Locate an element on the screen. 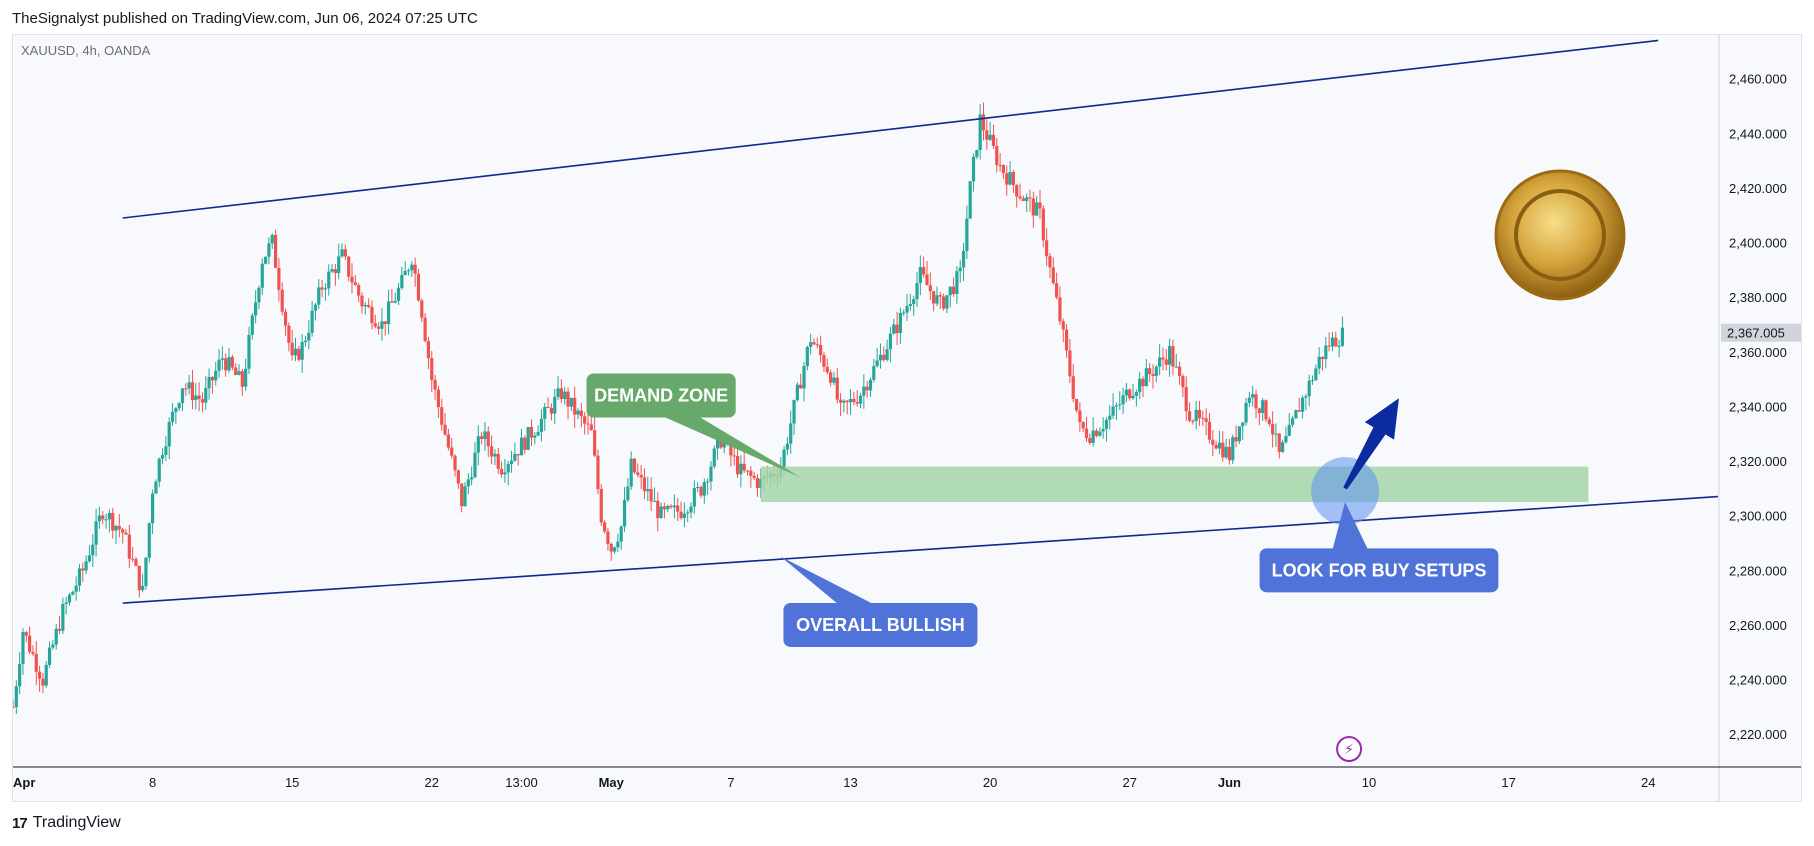 The width and height of the screenshot is (1814, 846). y-tick-label: 2,240.000 is located at coordinates (1758, 680).